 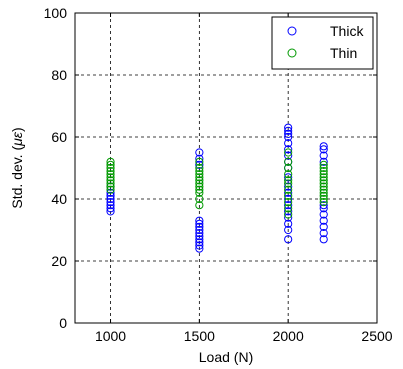 I want to click on y-tick-label: 60, so click(x=59, y=137).